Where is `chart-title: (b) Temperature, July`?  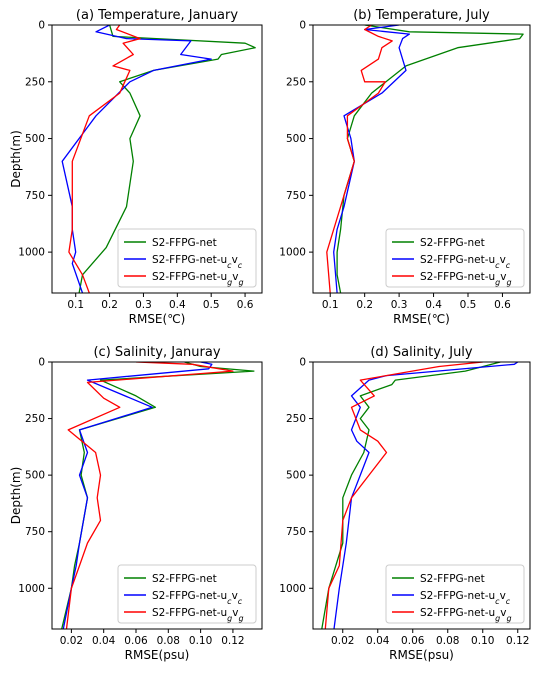 chart-title: (b) Temperature, July is located at coordinates (421, 15).